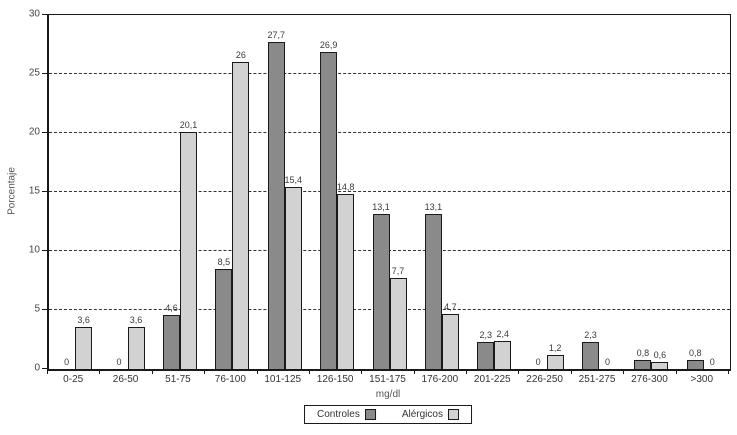 The width and height of the screenshot is (737, 435). I want to click on bar-value-label: 15,4, so click(293, 180).